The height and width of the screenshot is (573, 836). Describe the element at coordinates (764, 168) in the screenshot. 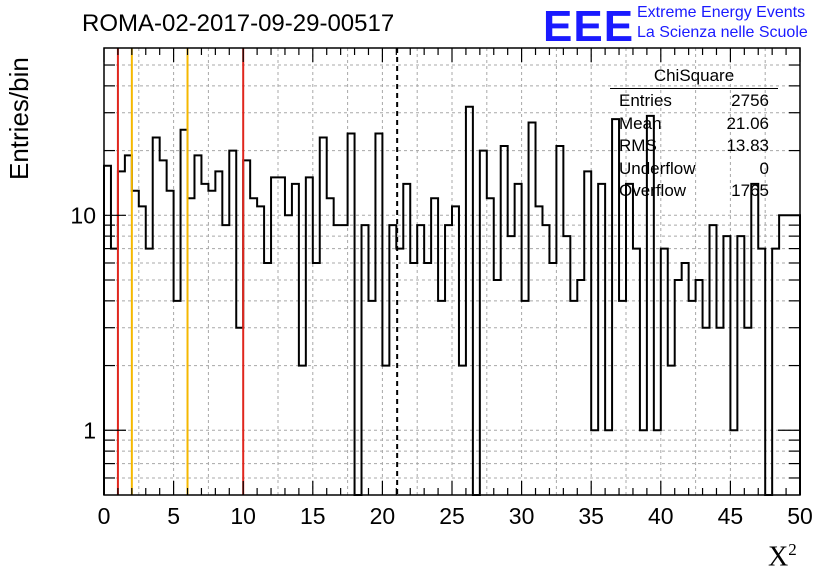

I see `stats-value: 0` at that location.